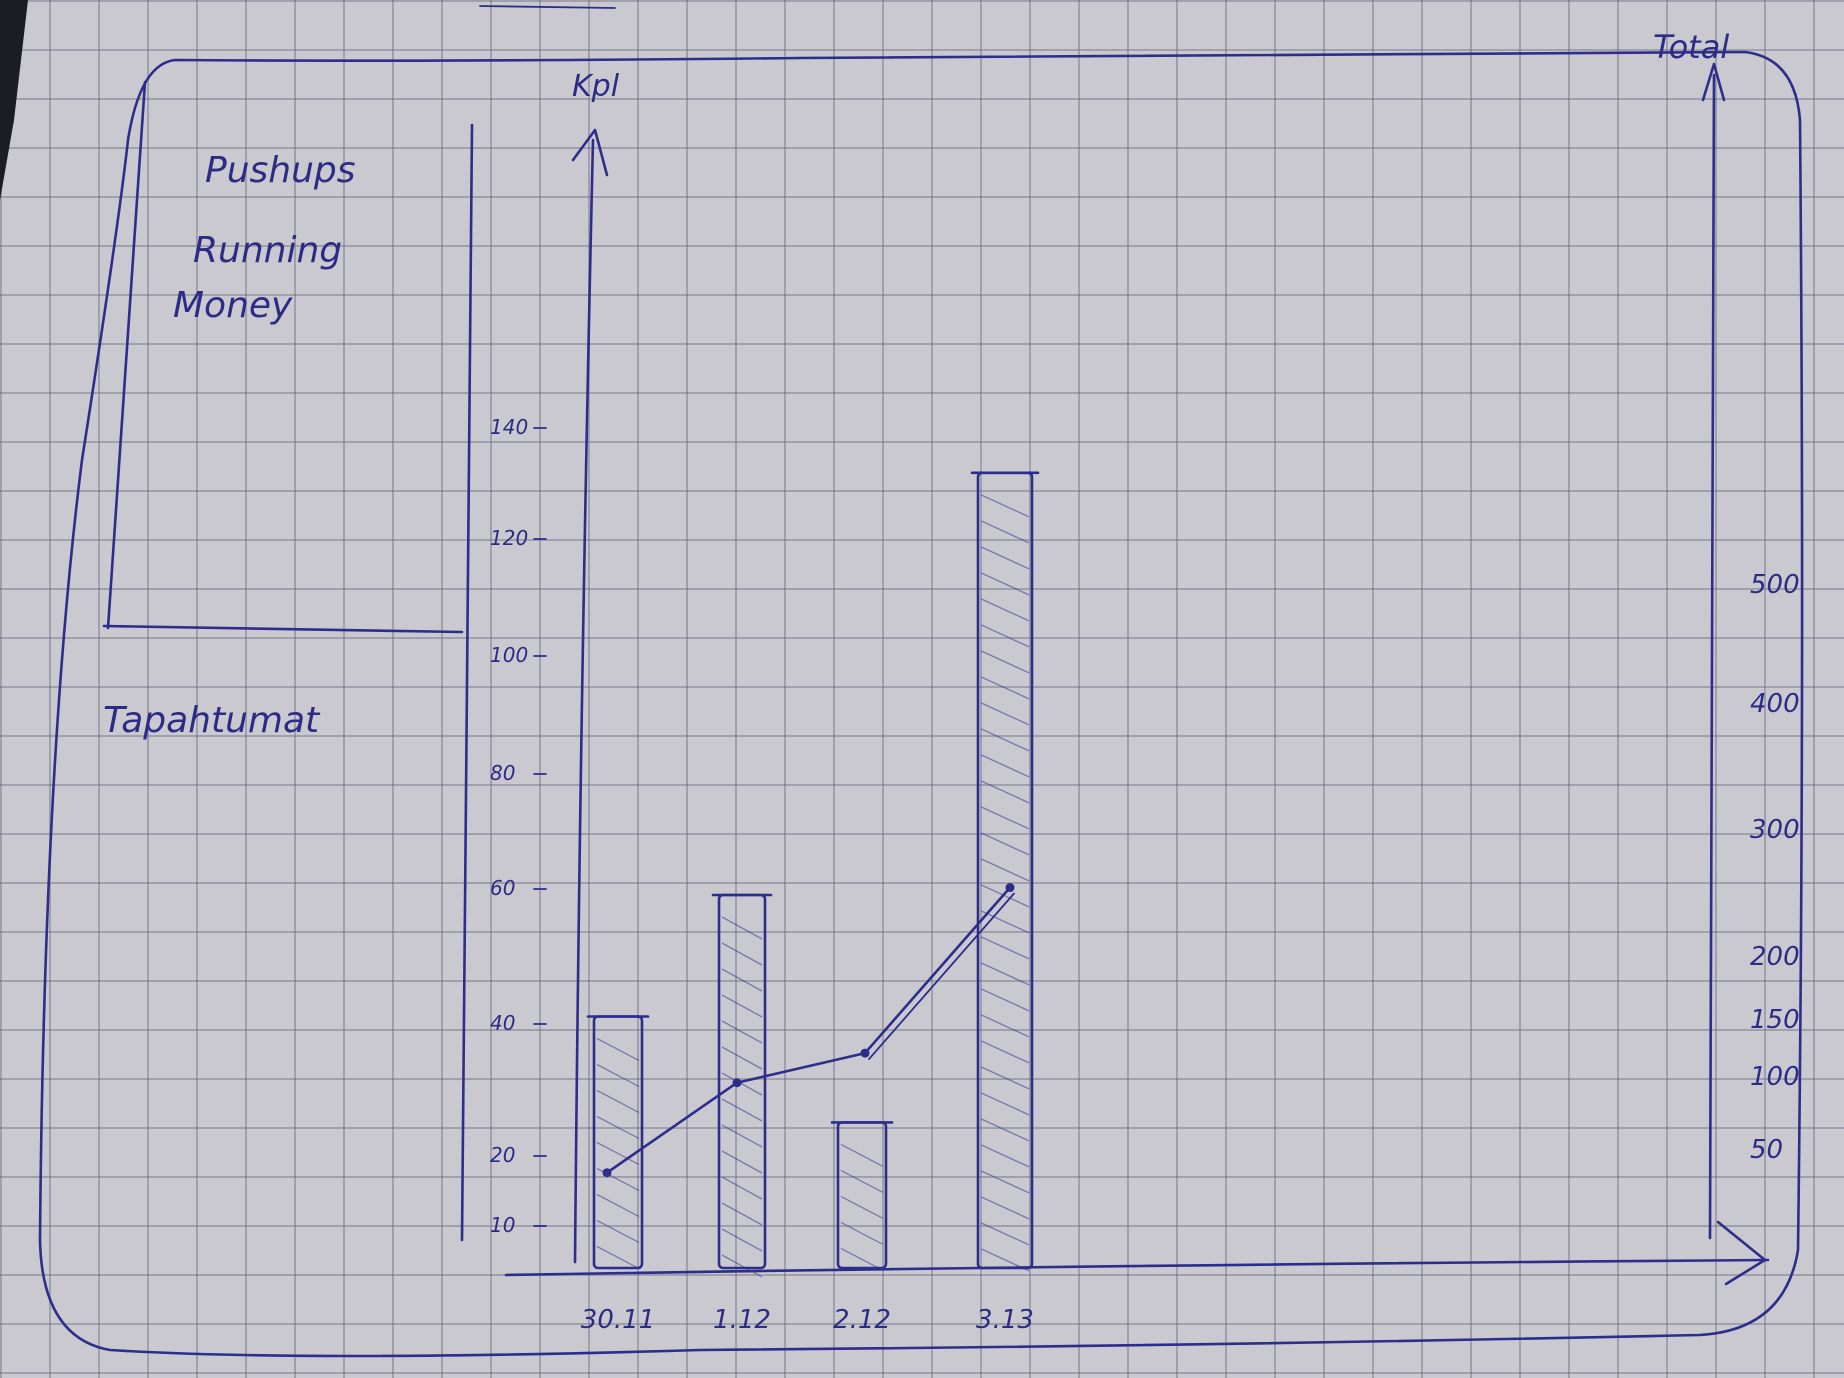 Image resolution: width=1844 pixels, height=1378 pixels. I want to click on left-tick-label-1: 20, so click(502, 1155).